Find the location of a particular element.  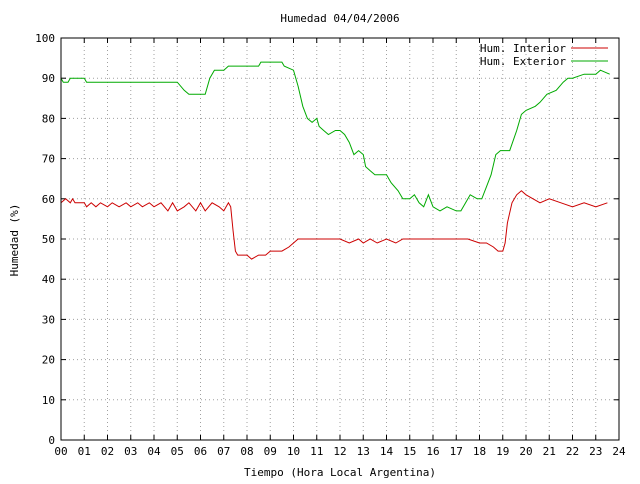

legend: Hum. Interior Hum. Exterior is located at coordinates (544, 55).